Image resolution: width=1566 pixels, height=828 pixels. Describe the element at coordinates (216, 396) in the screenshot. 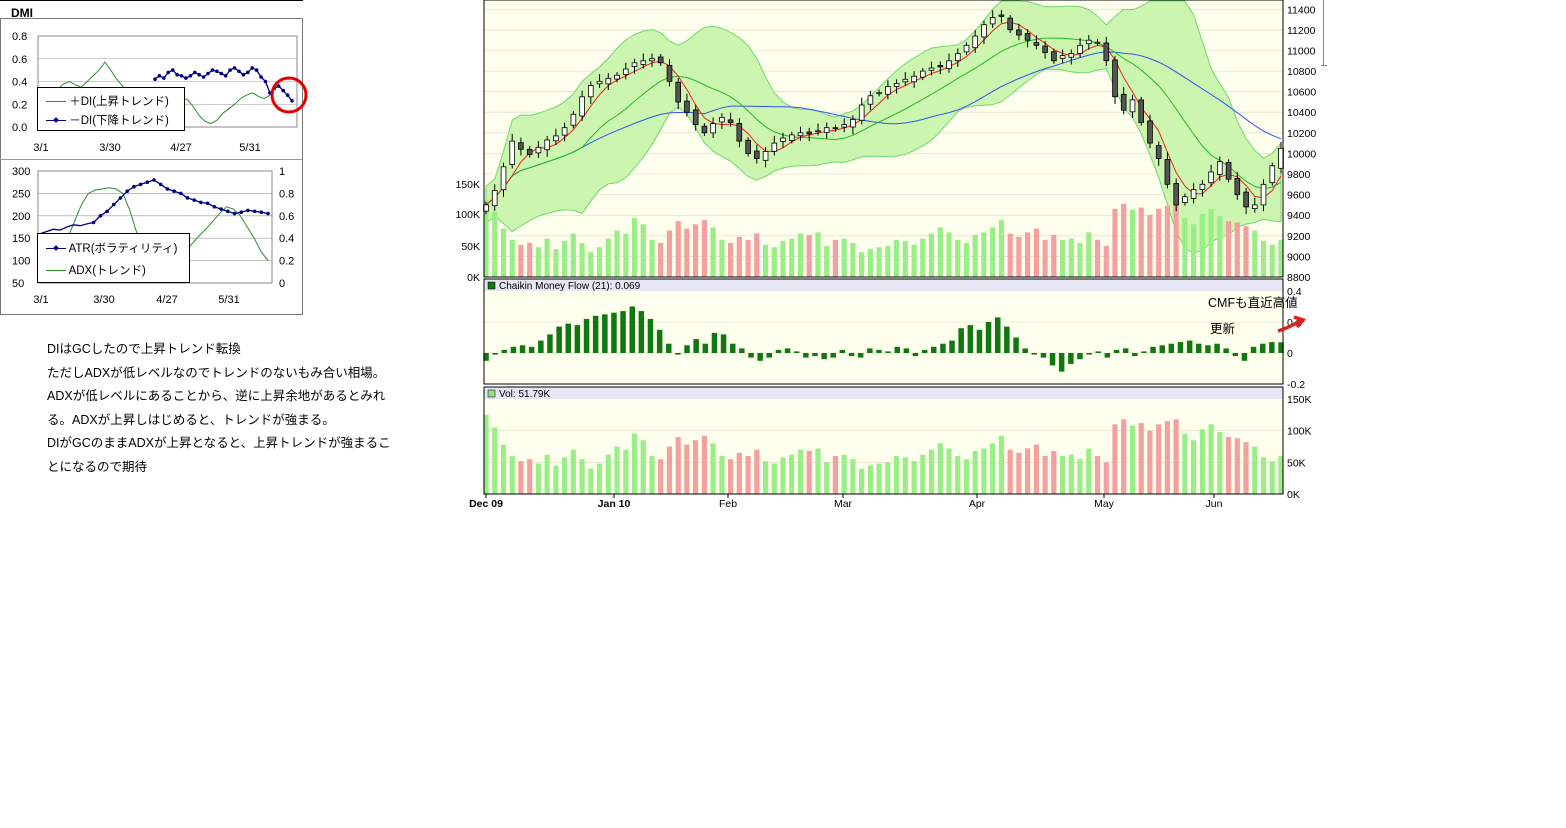

I see `note-line: ADXが低レベルにあることから、逆に上昇余地があるとみれ` at that location.